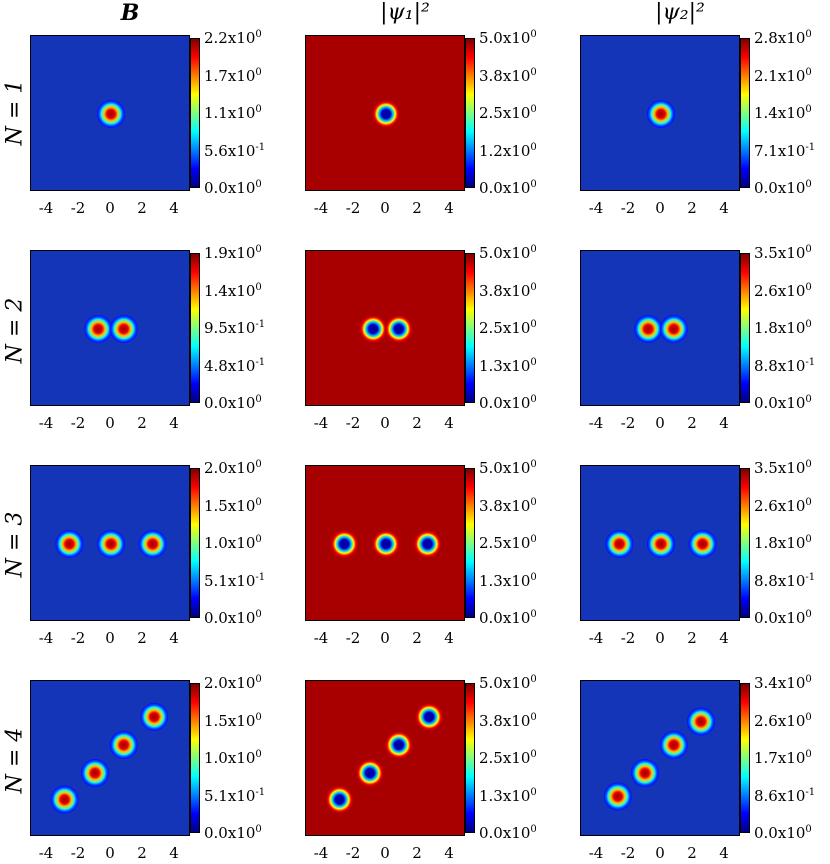 The width and height of the screenshot is (830, 864). What do you see at coordinates (233, 38) in the screenshot?
I see `colorbar-tick-label: 2.2x100` at bounding box center [233, 38].